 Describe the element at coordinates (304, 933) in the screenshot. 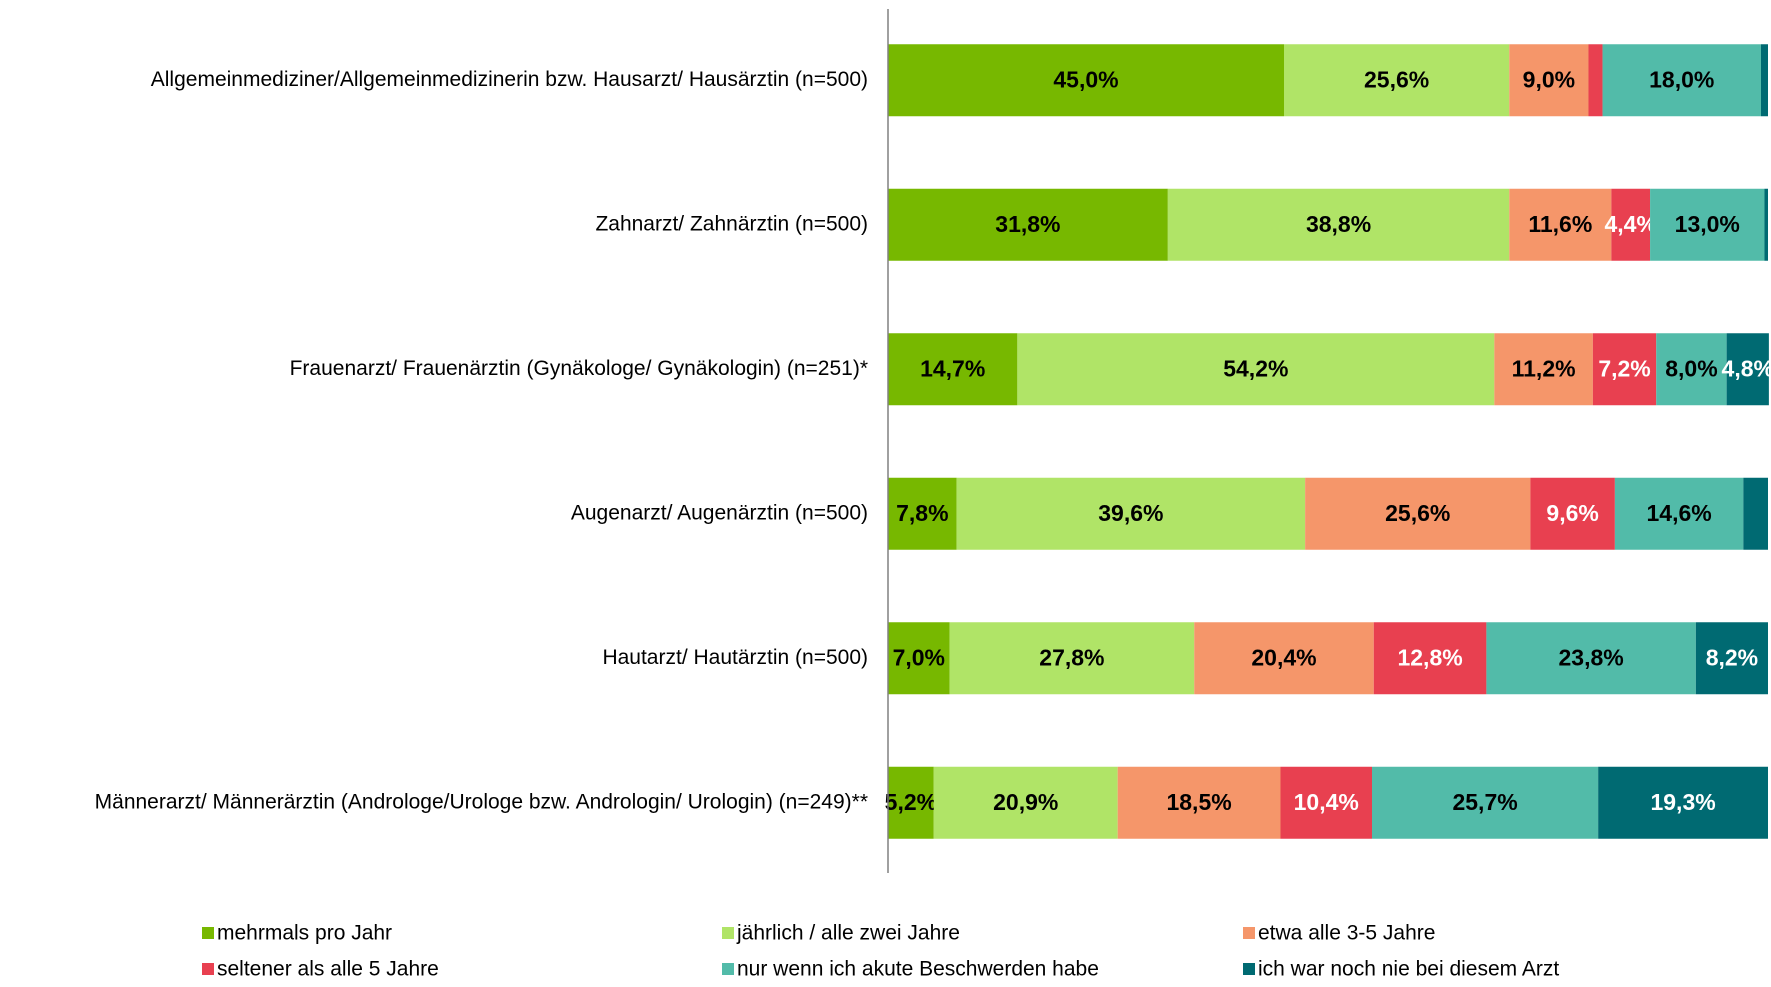

I see `legend-label: mehrmals pro Jahr` at that location.